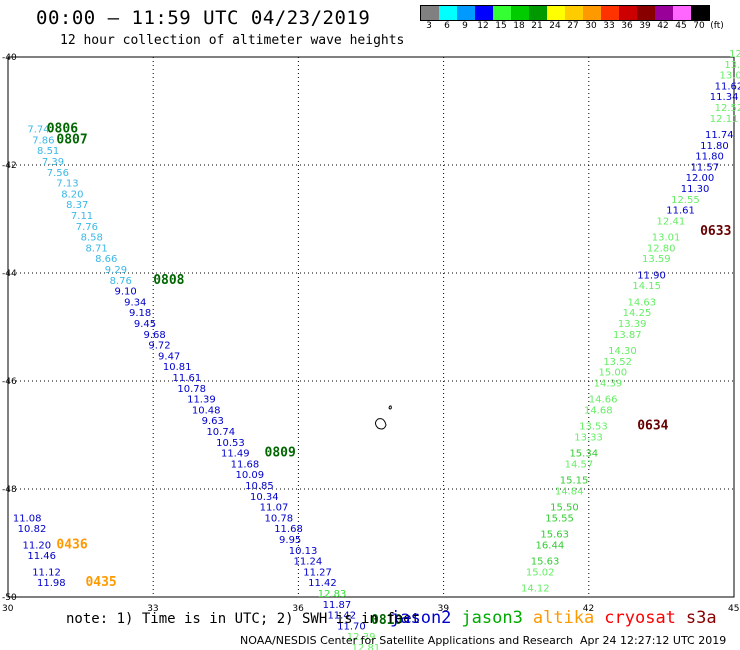  What do you see at coordinates (308, 562) in the screenshot?
I see `wave-height-value: 11.24` at bounding box center [308, 562].